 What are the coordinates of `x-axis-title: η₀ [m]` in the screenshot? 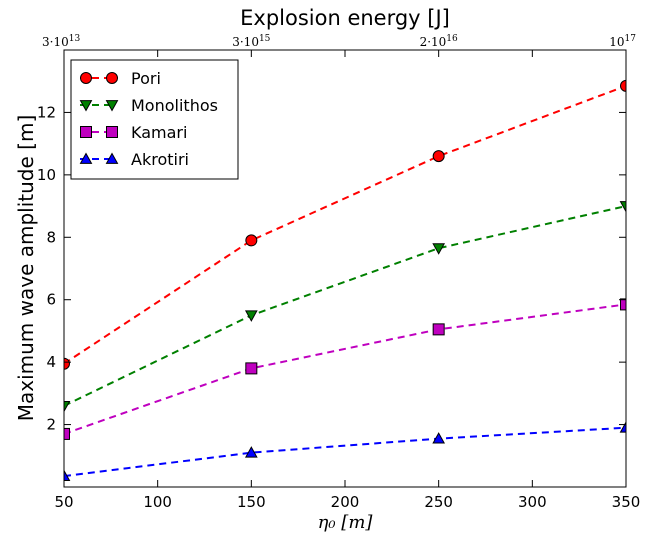 It's located at (346, 522).